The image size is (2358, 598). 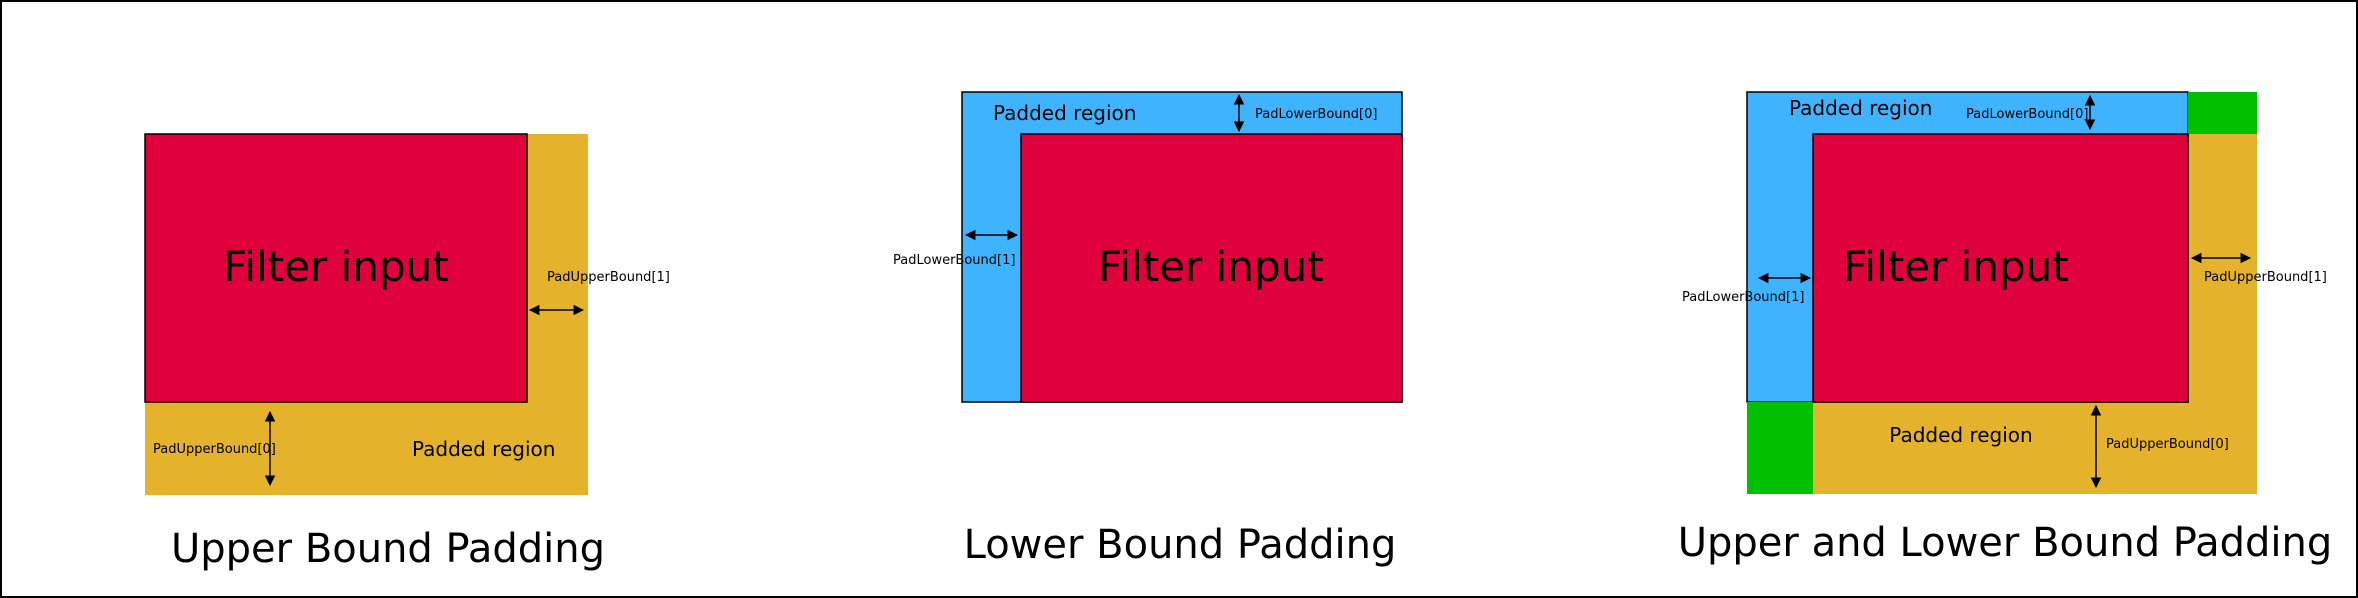 What do you see at coordinates (1860, 108) in the screenshot?
I see `both-padded-top-label: Padded region` at bounding box center [1860, 108].